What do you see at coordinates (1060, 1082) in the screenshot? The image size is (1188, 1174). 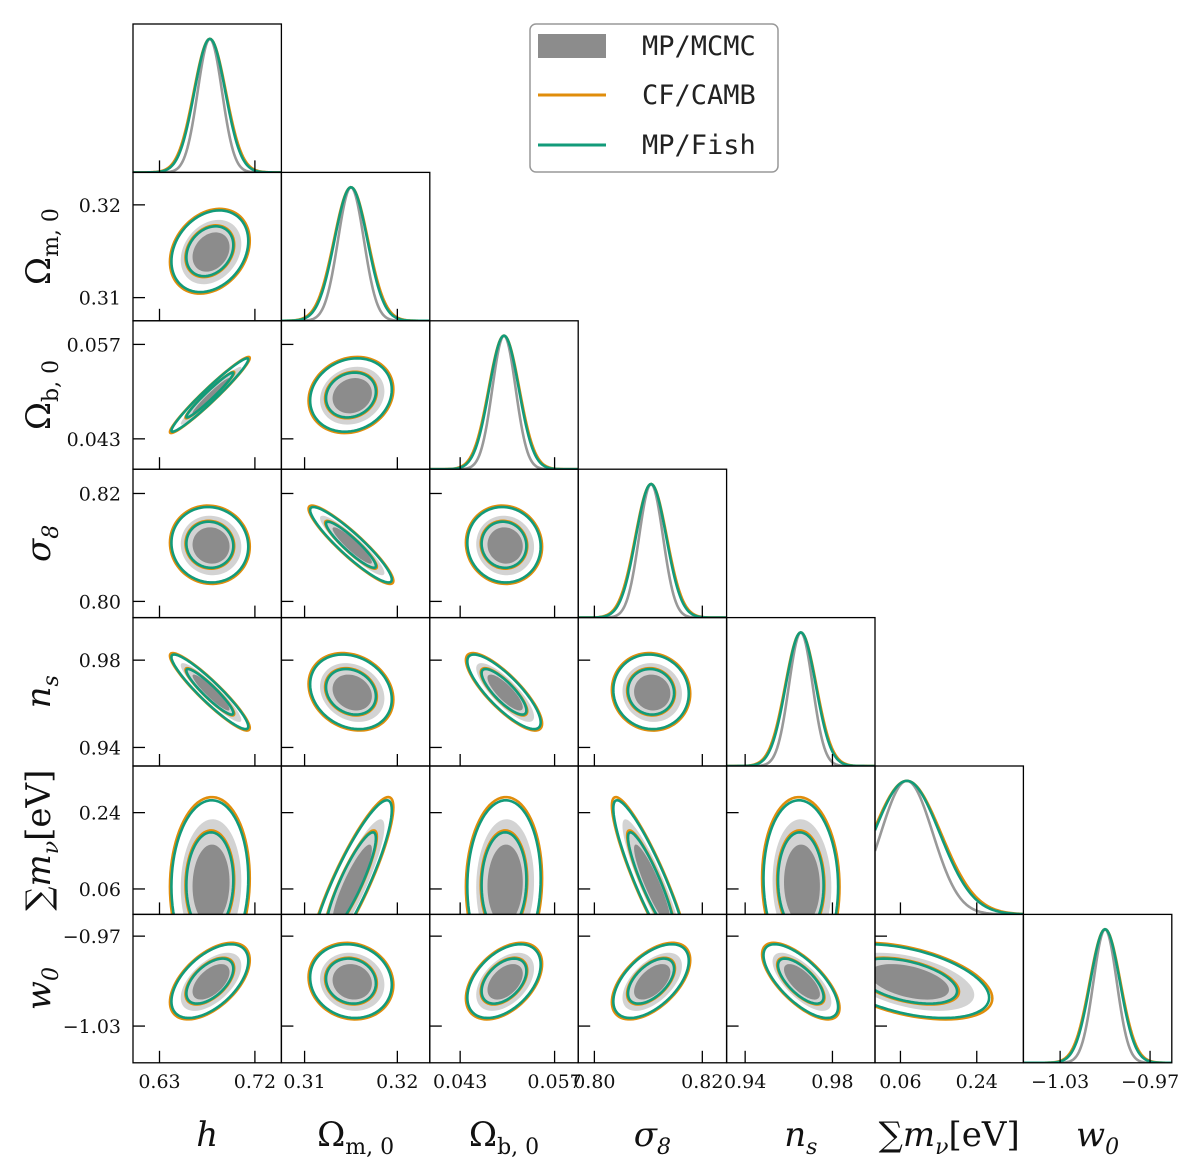 I see `xtick-label-w0-0: −1.03` at bounding box center [1060, 1082].